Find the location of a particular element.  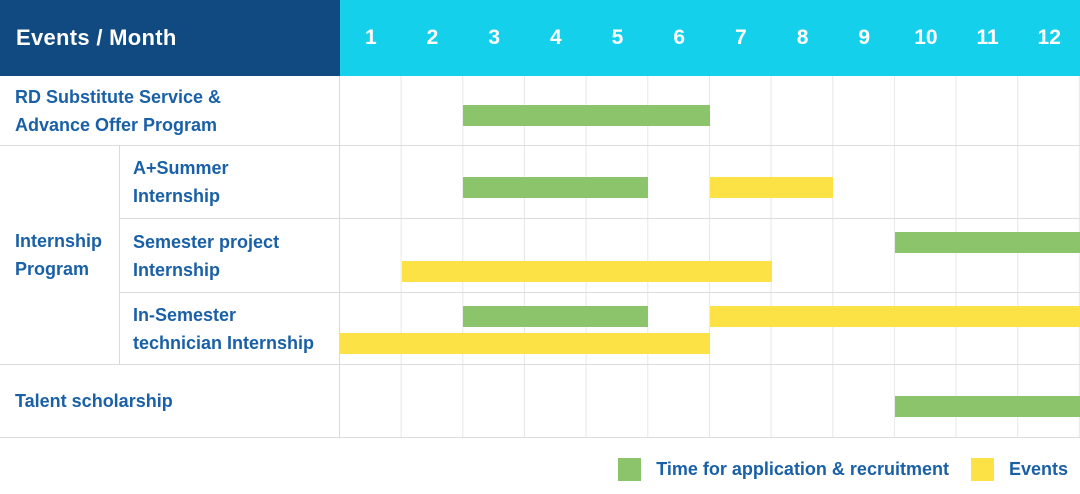

table-row: In-Semester technician Internship is located at coordinates (600, 328).